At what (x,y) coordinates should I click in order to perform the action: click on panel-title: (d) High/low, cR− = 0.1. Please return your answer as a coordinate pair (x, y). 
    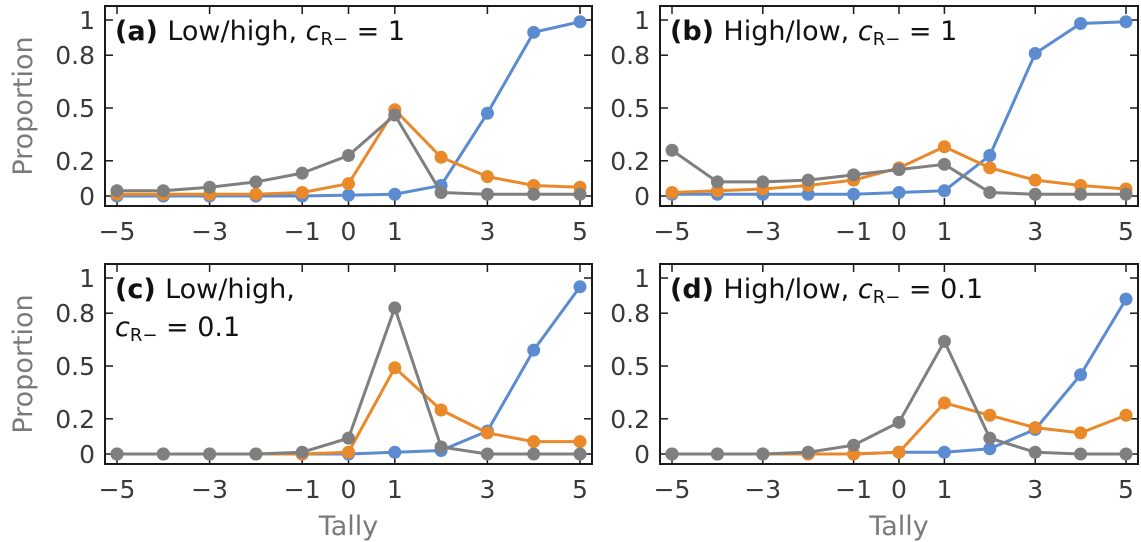
    Looking at the image, I should click on (826, 291).